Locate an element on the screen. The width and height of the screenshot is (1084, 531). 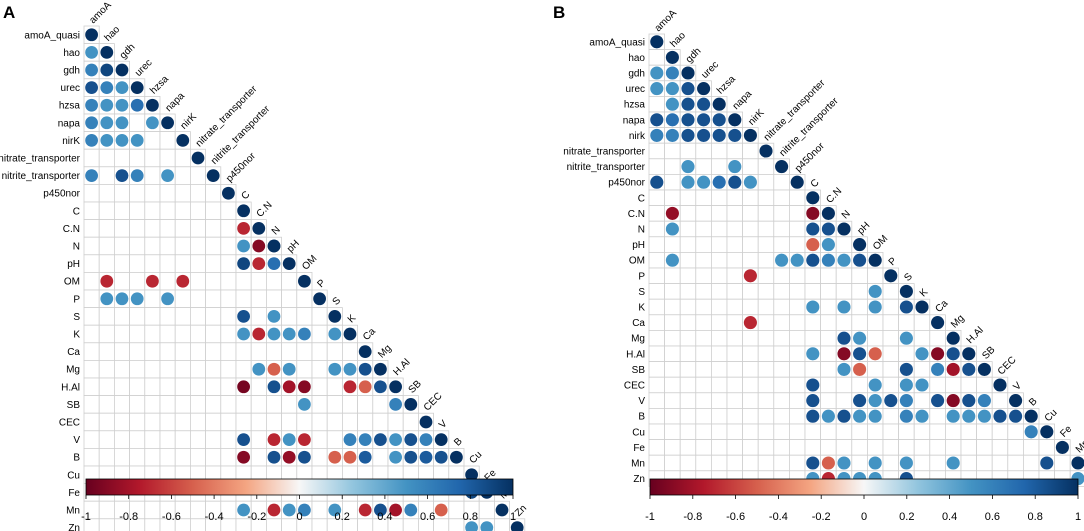
colorbar-tick-label: -0.6 is located at coordinates (735, 517).